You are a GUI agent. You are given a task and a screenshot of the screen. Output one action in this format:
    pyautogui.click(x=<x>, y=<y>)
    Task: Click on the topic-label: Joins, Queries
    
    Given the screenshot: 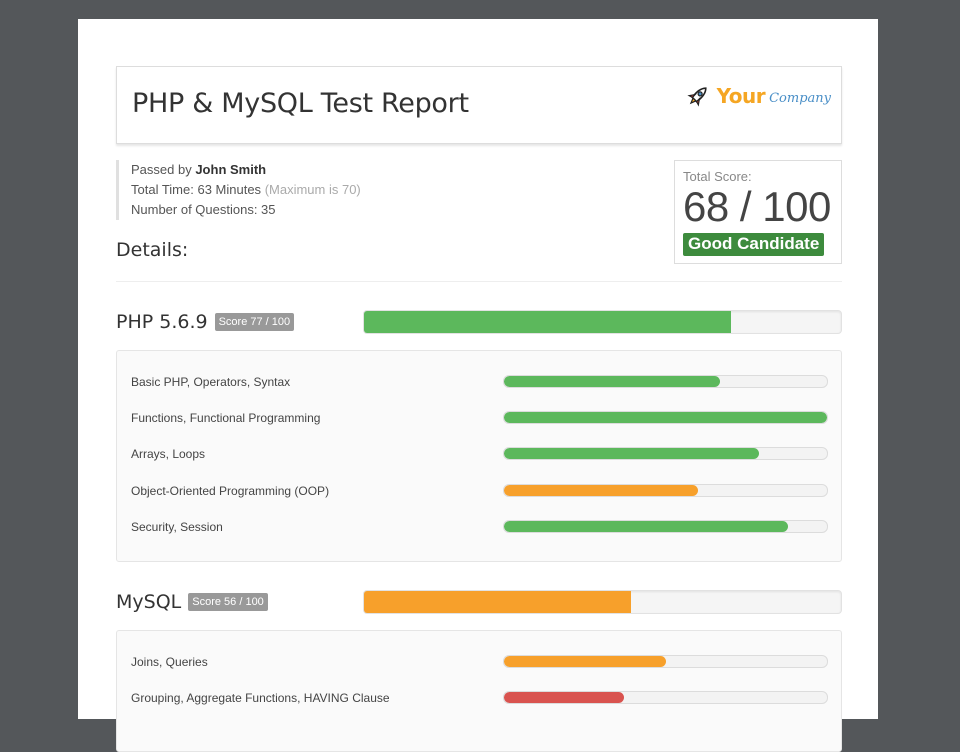 What is the action you would take?
    pyautogui.click(x=169, y=662)
    